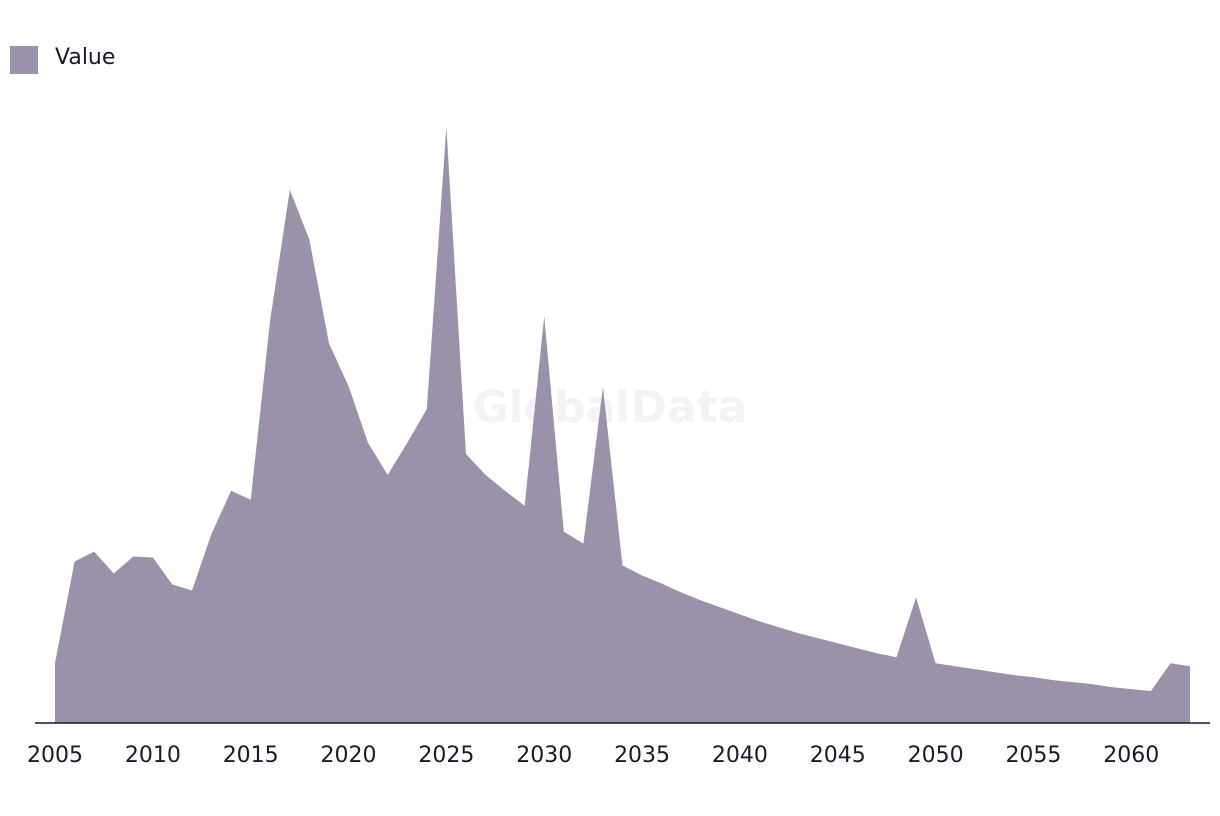 The width and height of the screenshot is (1220, 816). Describe the element at coordinates (349, 755) in the screenshot. I see `x-tick-label: 2020` at that location.